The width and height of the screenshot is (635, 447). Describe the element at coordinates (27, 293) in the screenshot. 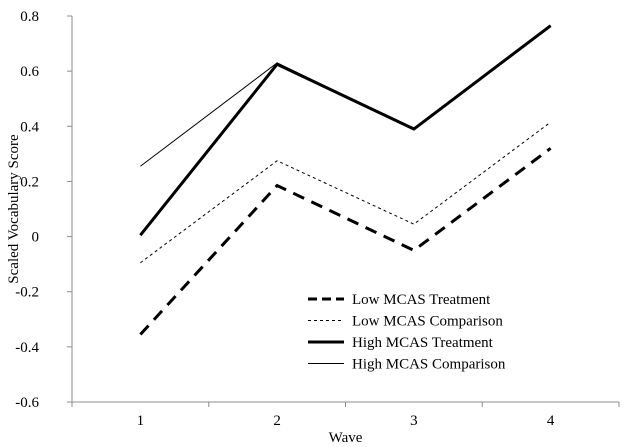

I see `y-tick-label: -0.2` at that location.